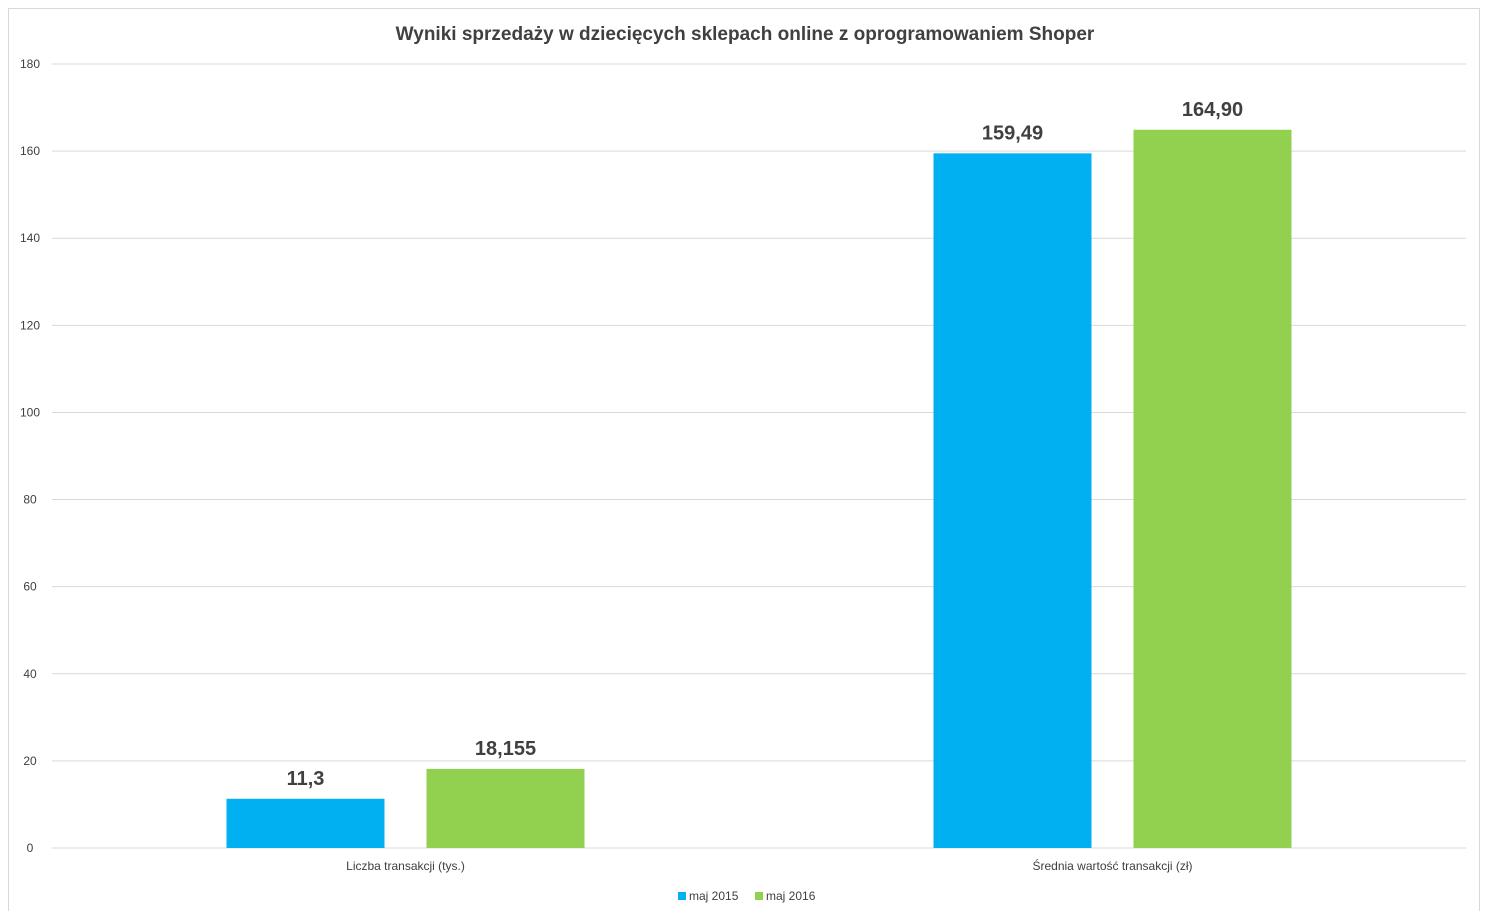 This screenshot has height=911, width=1486. What do you see at coordinates (30, 587) in the screenshot?
I see `y-tick-label: 60` at bounding box center [30, 587].